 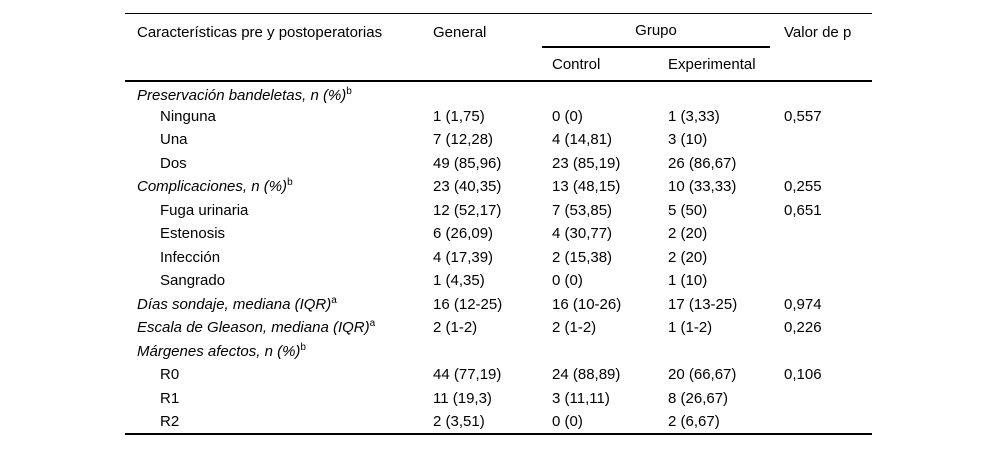 What do you see at coordinates (170, 421) in the screenshot?
I see `row-label: R2` at bounding box center [170, 421].